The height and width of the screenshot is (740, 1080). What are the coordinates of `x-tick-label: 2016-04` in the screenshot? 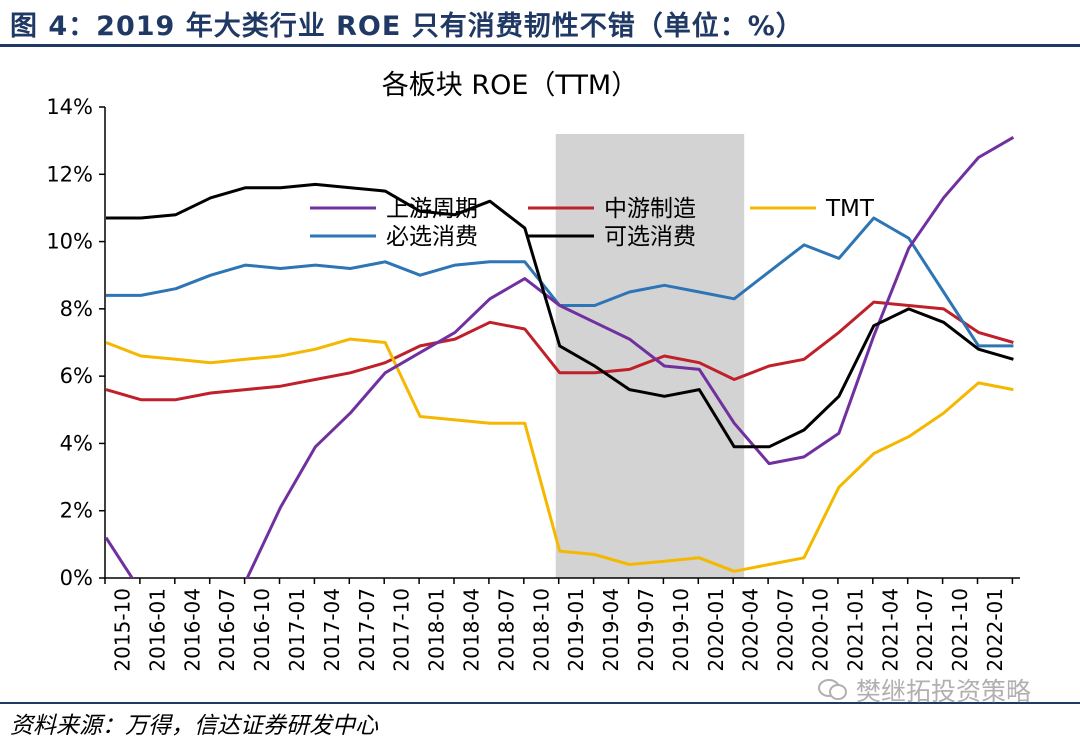 It's located at (192, 630).